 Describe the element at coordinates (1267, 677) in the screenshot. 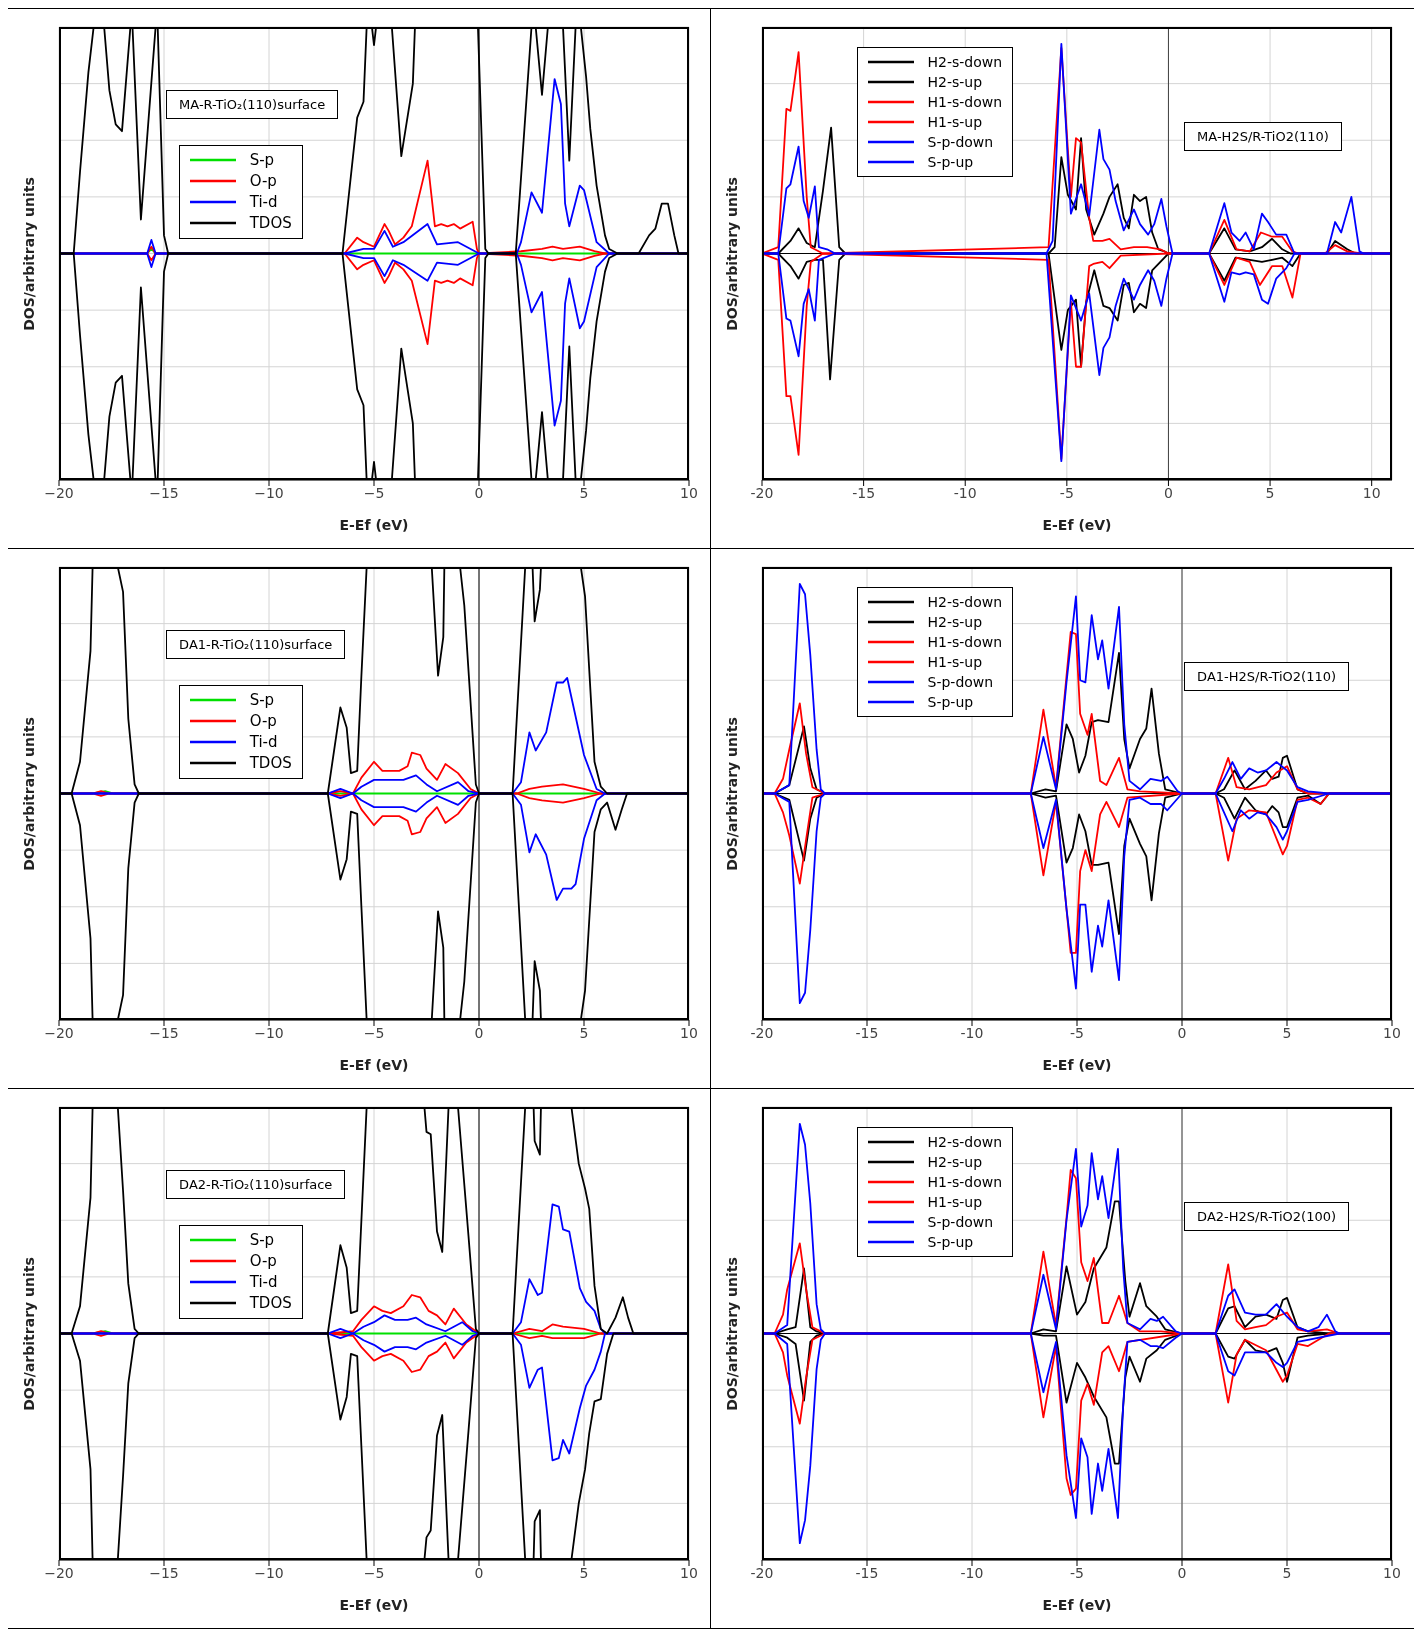

I see `text: DA1-H2S/R-TiO2(110)` at that location.